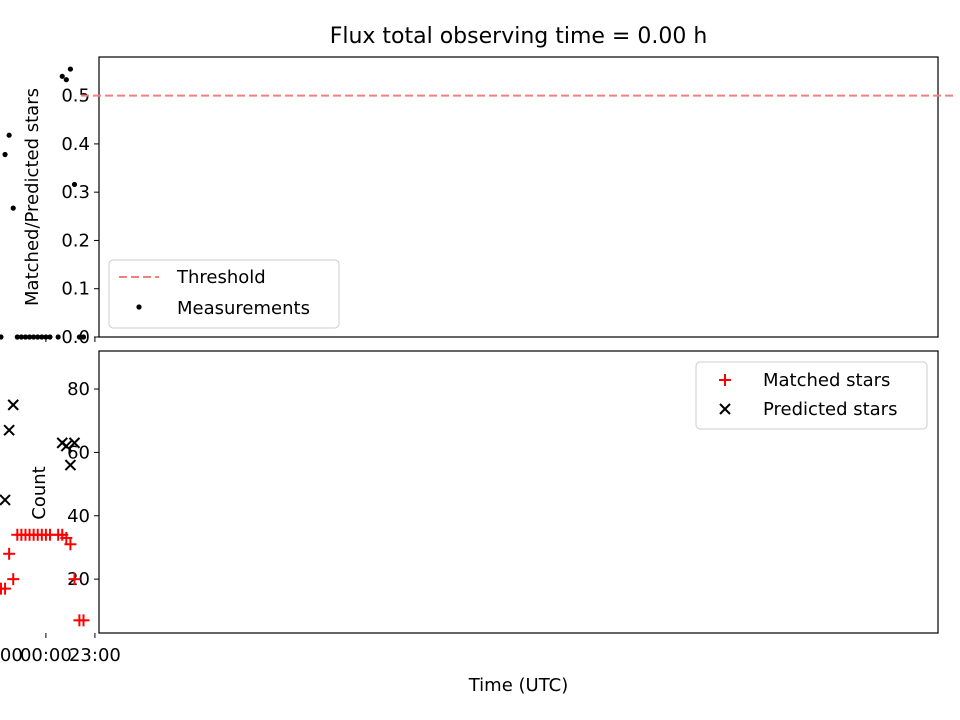 The height and width of the screenshot is (720, 960). What do you see at coordinates (75, 240) in the screenshot?
I see `top-y-tick-label: 0.2` at bounding box center [75, 240].